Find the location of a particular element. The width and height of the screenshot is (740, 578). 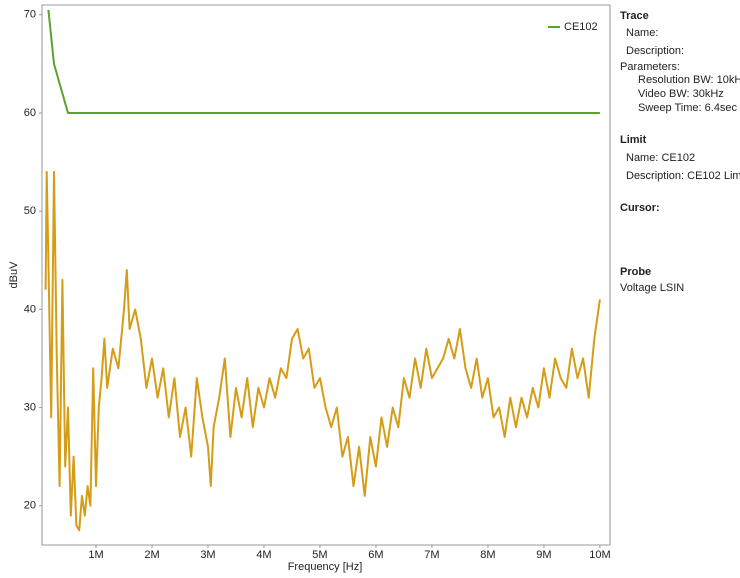

panel-text: Voltage LSIN is located at coordinates (652, 288).